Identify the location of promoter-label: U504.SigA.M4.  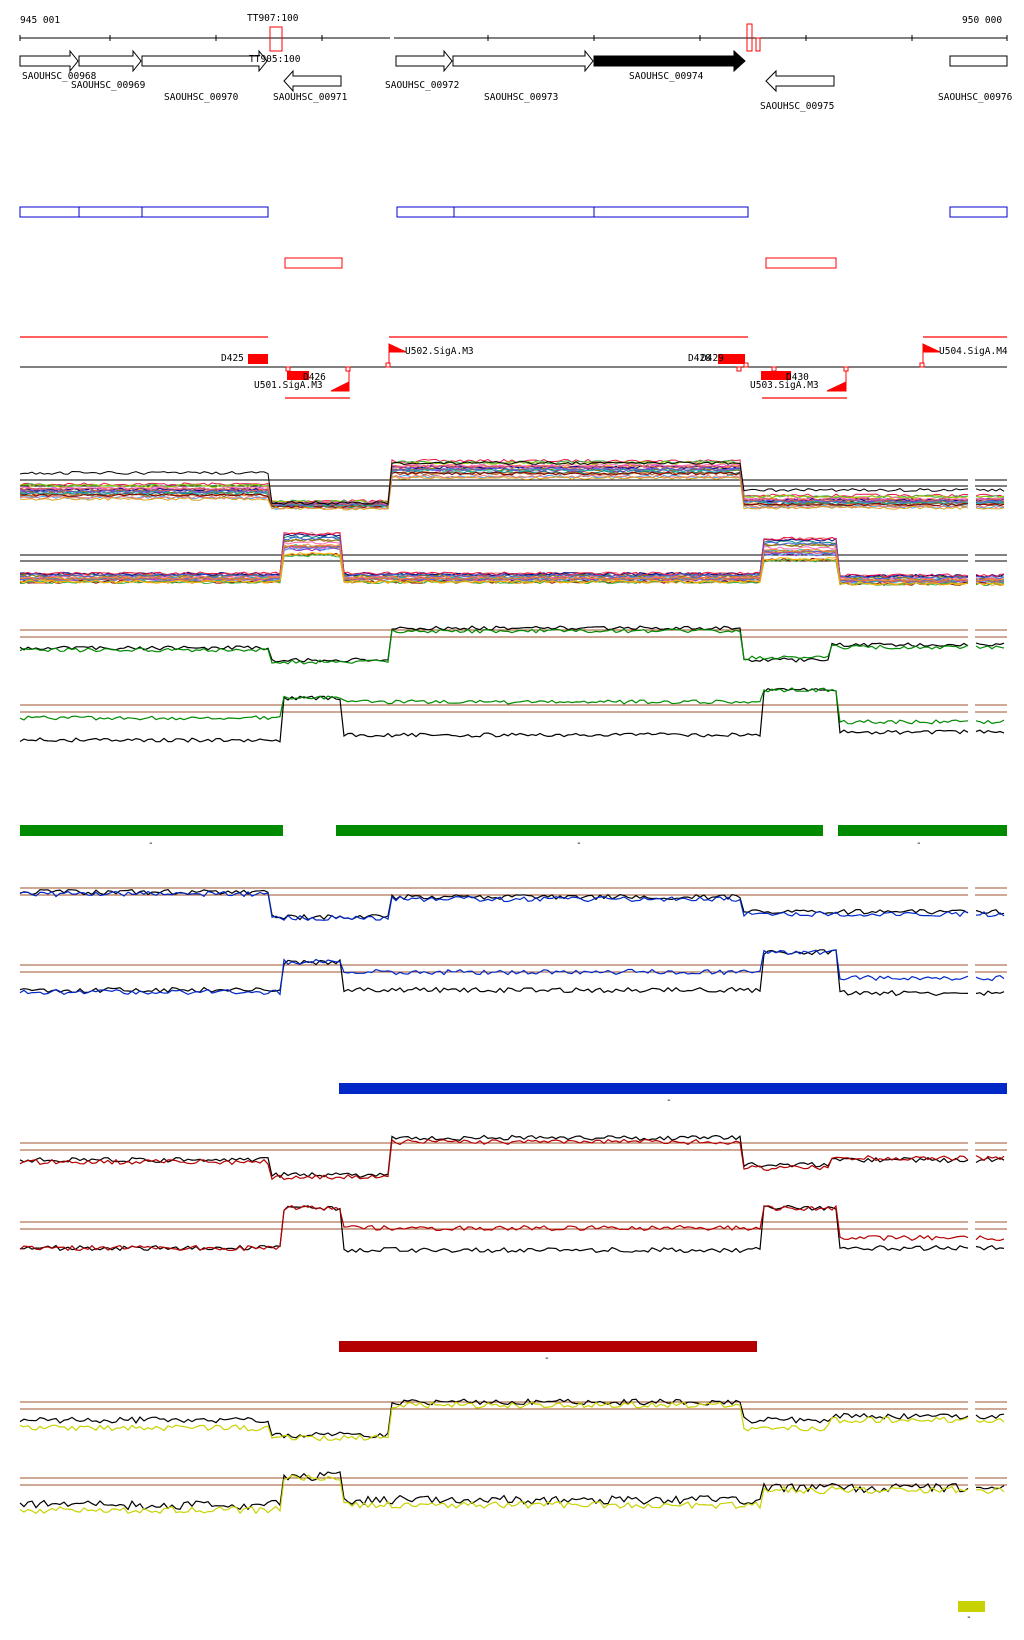
(973, 351).